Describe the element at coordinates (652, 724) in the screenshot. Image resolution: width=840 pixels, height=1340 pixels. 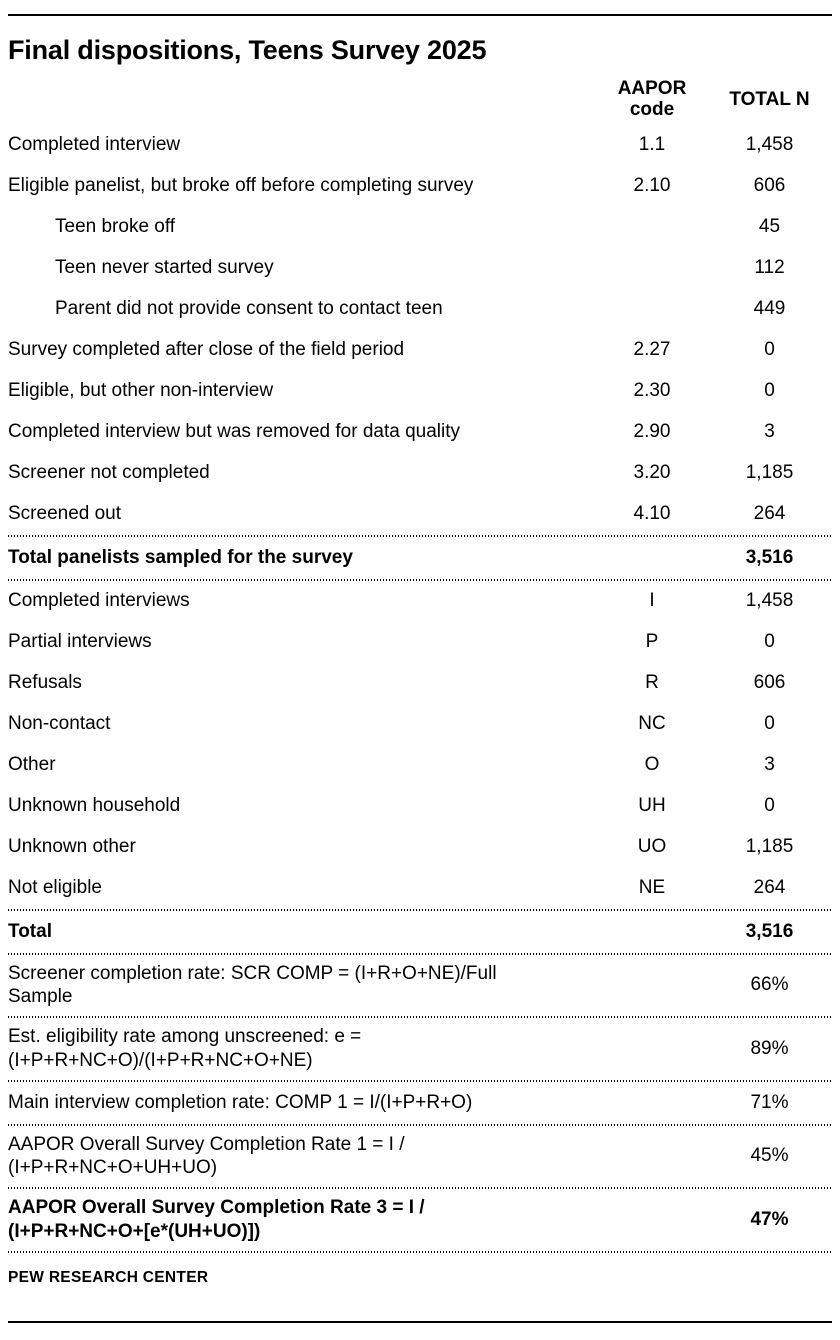
I see `row-code: NC` at that location.